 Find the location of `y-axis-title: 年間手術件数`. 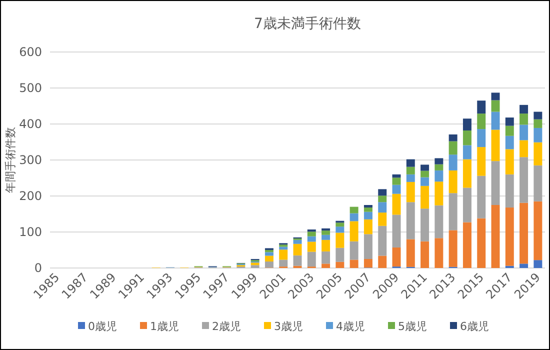

y-axis-title: 年間手術件数 is located at coordinates (10, 160).